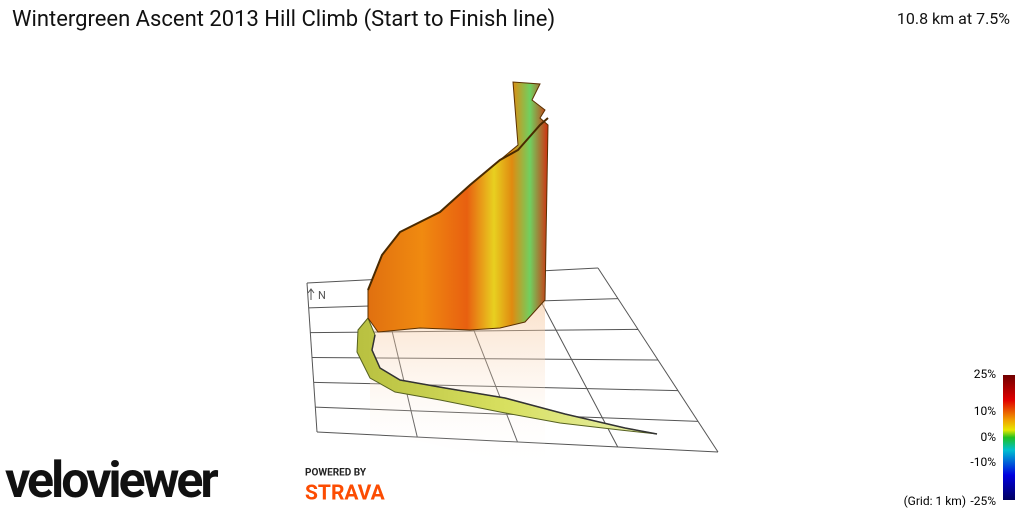  I want to click on legend-label: -25%, so click(983, 501).